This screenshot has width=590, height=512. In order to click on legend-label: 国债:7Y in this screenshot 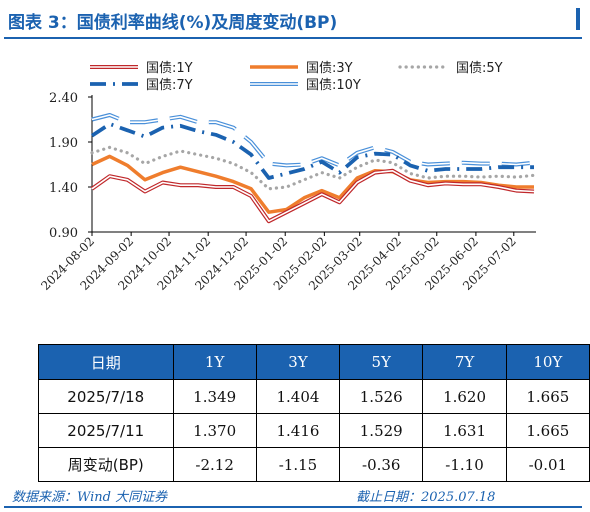, I will do `click(169, 85)`.